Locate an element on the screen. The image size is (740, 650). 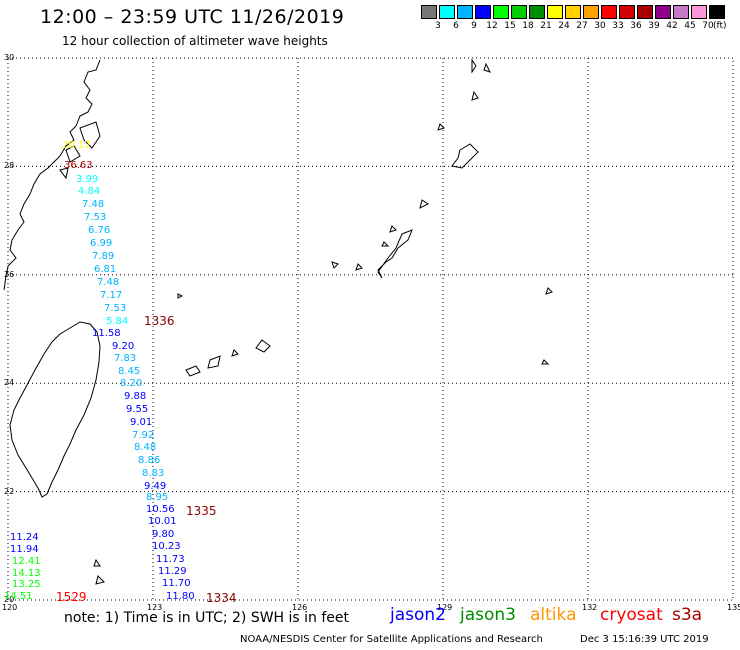
satellite-jason3: jason3 is located at coordinates (488, 615).